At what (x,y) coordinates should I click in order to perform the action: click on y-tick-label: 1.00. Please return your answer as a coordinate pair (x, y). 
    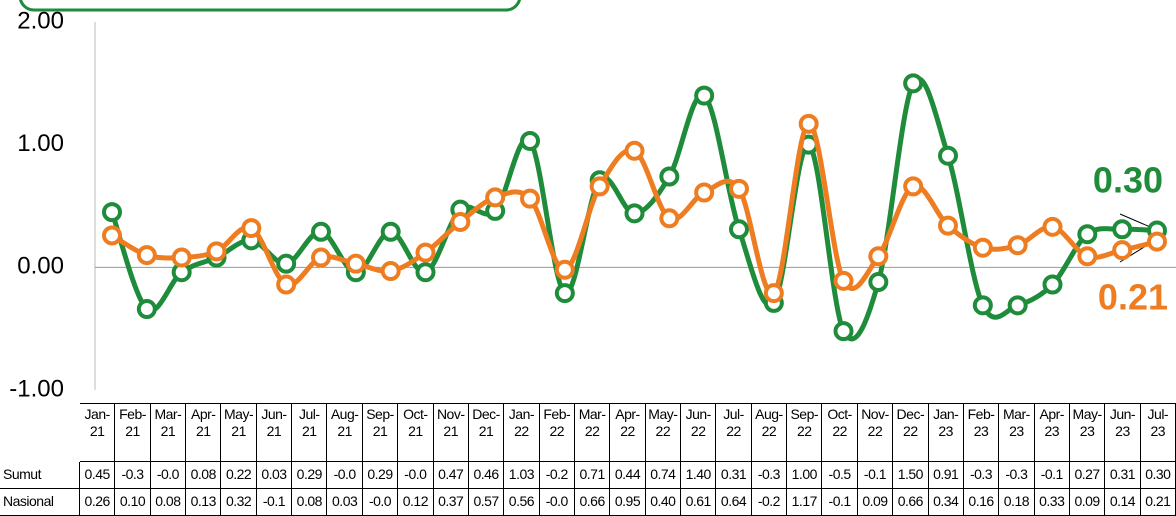
    Looking at the image, I should click on (40, 143).